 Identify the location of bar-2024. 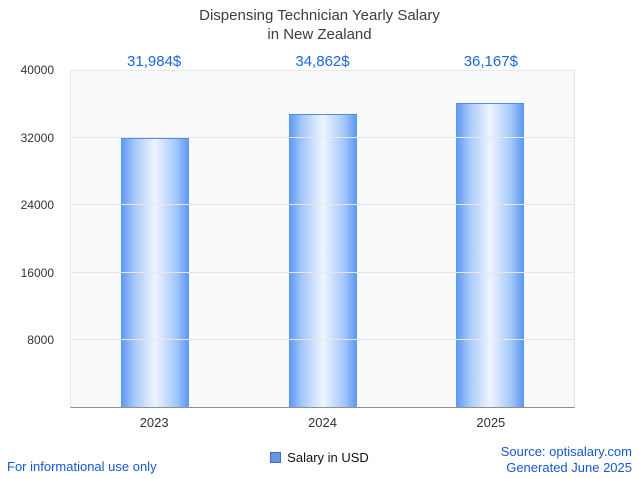
(322, 260).